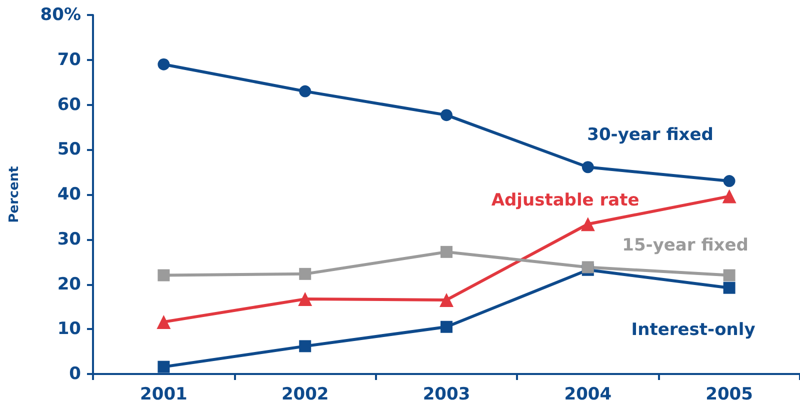 The width and height of the screenshot is (800, 409). I want to click on x-tick-label: 2005, so click(729, 394).